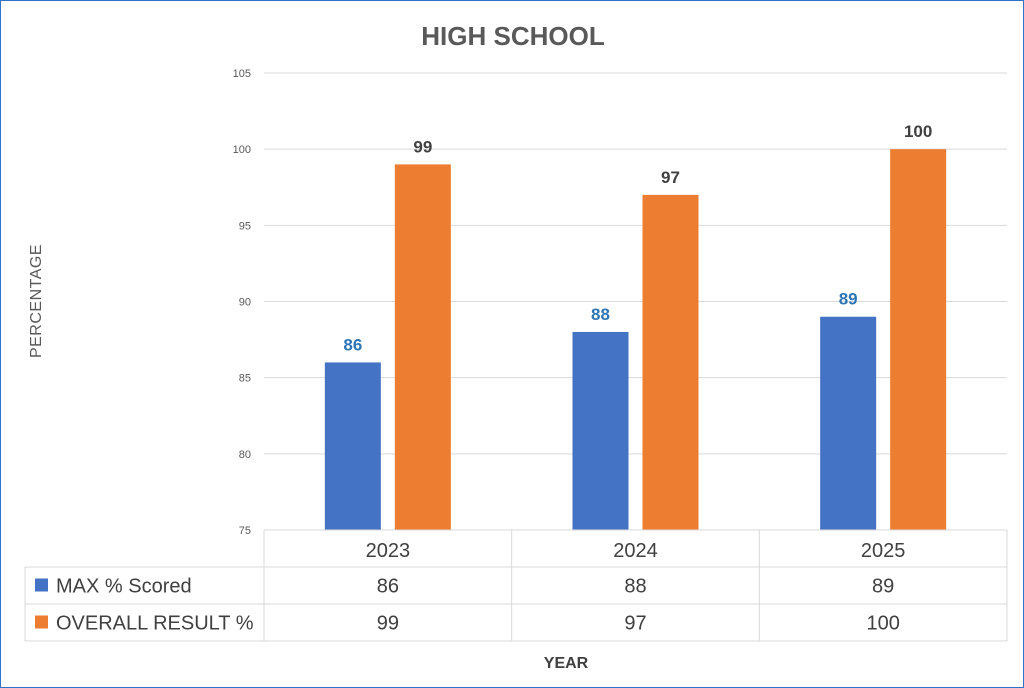 The image size is (1024, 688). I want to click on table-cell: 97, so click(635, 624).